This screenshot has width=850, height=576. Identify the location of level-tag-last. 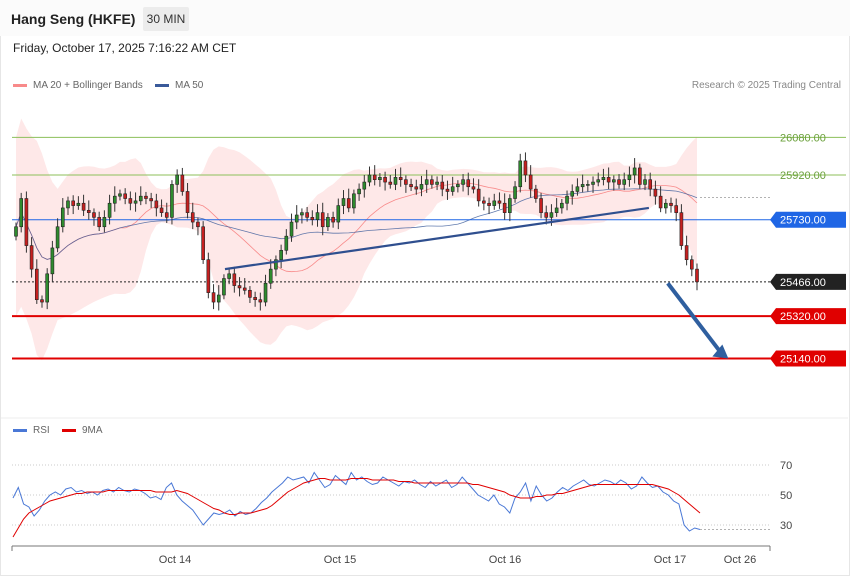
(808, 281).